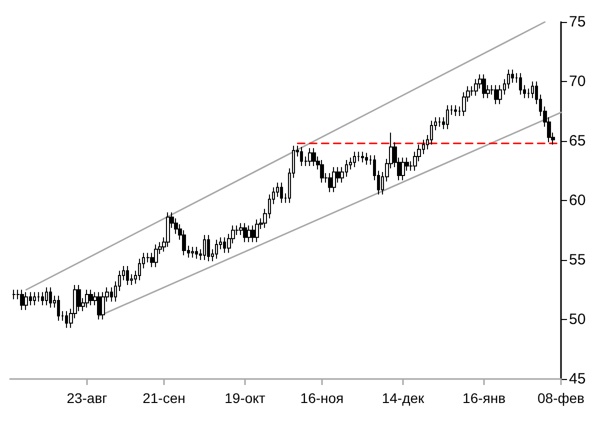 This screenshot has width=611, height=423. I want to click on y-tick-label: 75, so click(577, 22).